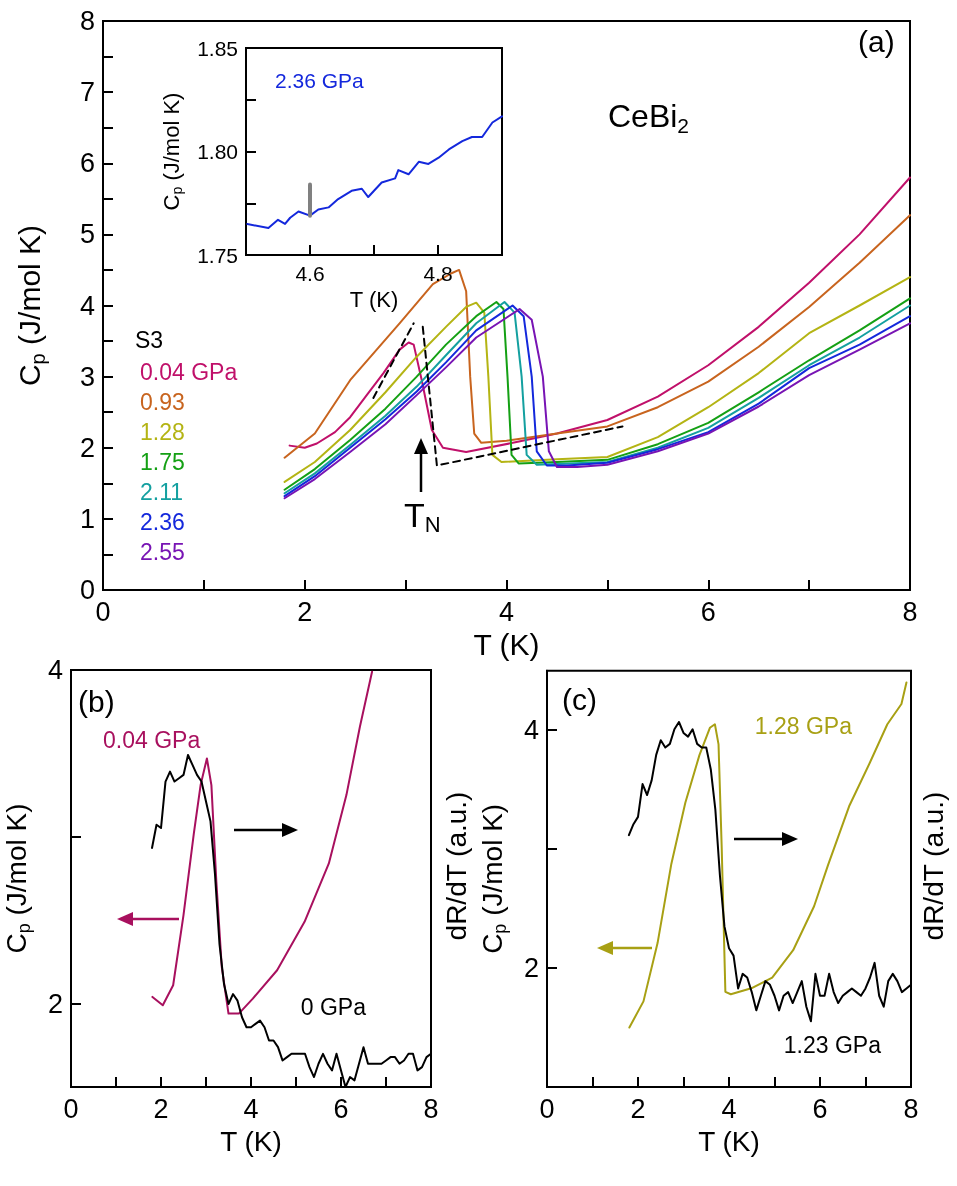  What do you see at coordinates (152, 739) in the screenshot?
I see `series-label: 0.04 GPa` at bounding box center [152, 739].